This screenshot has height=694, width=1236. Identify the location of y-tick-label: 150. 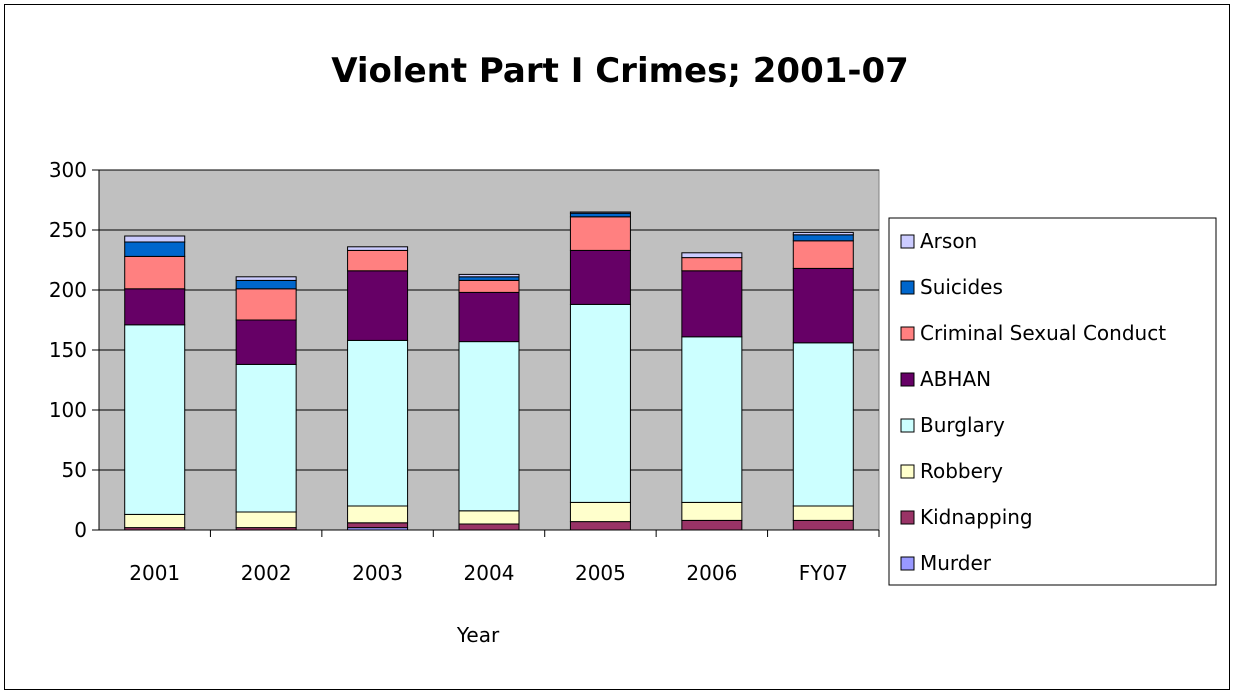
(68, 350).